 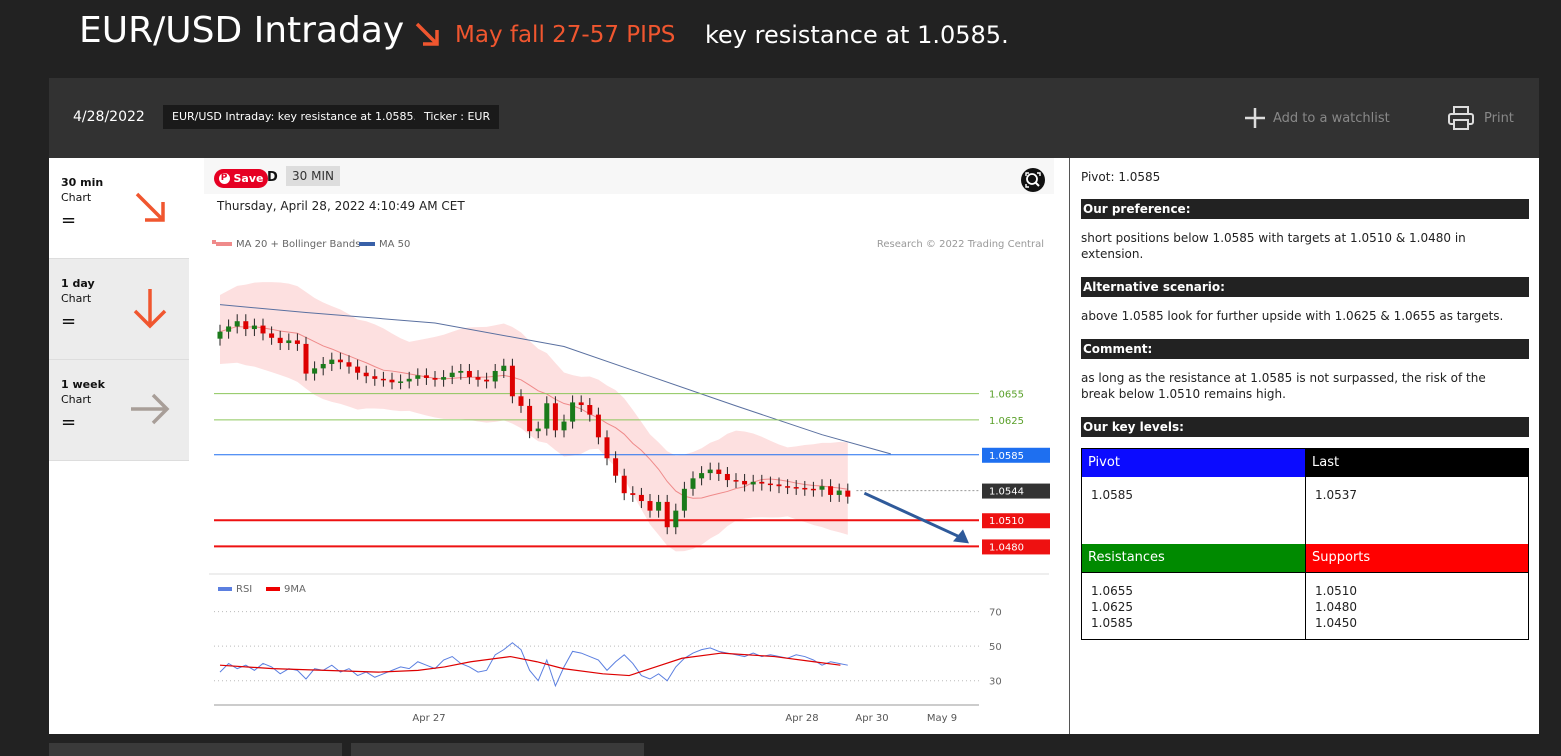 I want to click on resistance-headline: key resistance at 1.0585., so click(x=857, y=35).